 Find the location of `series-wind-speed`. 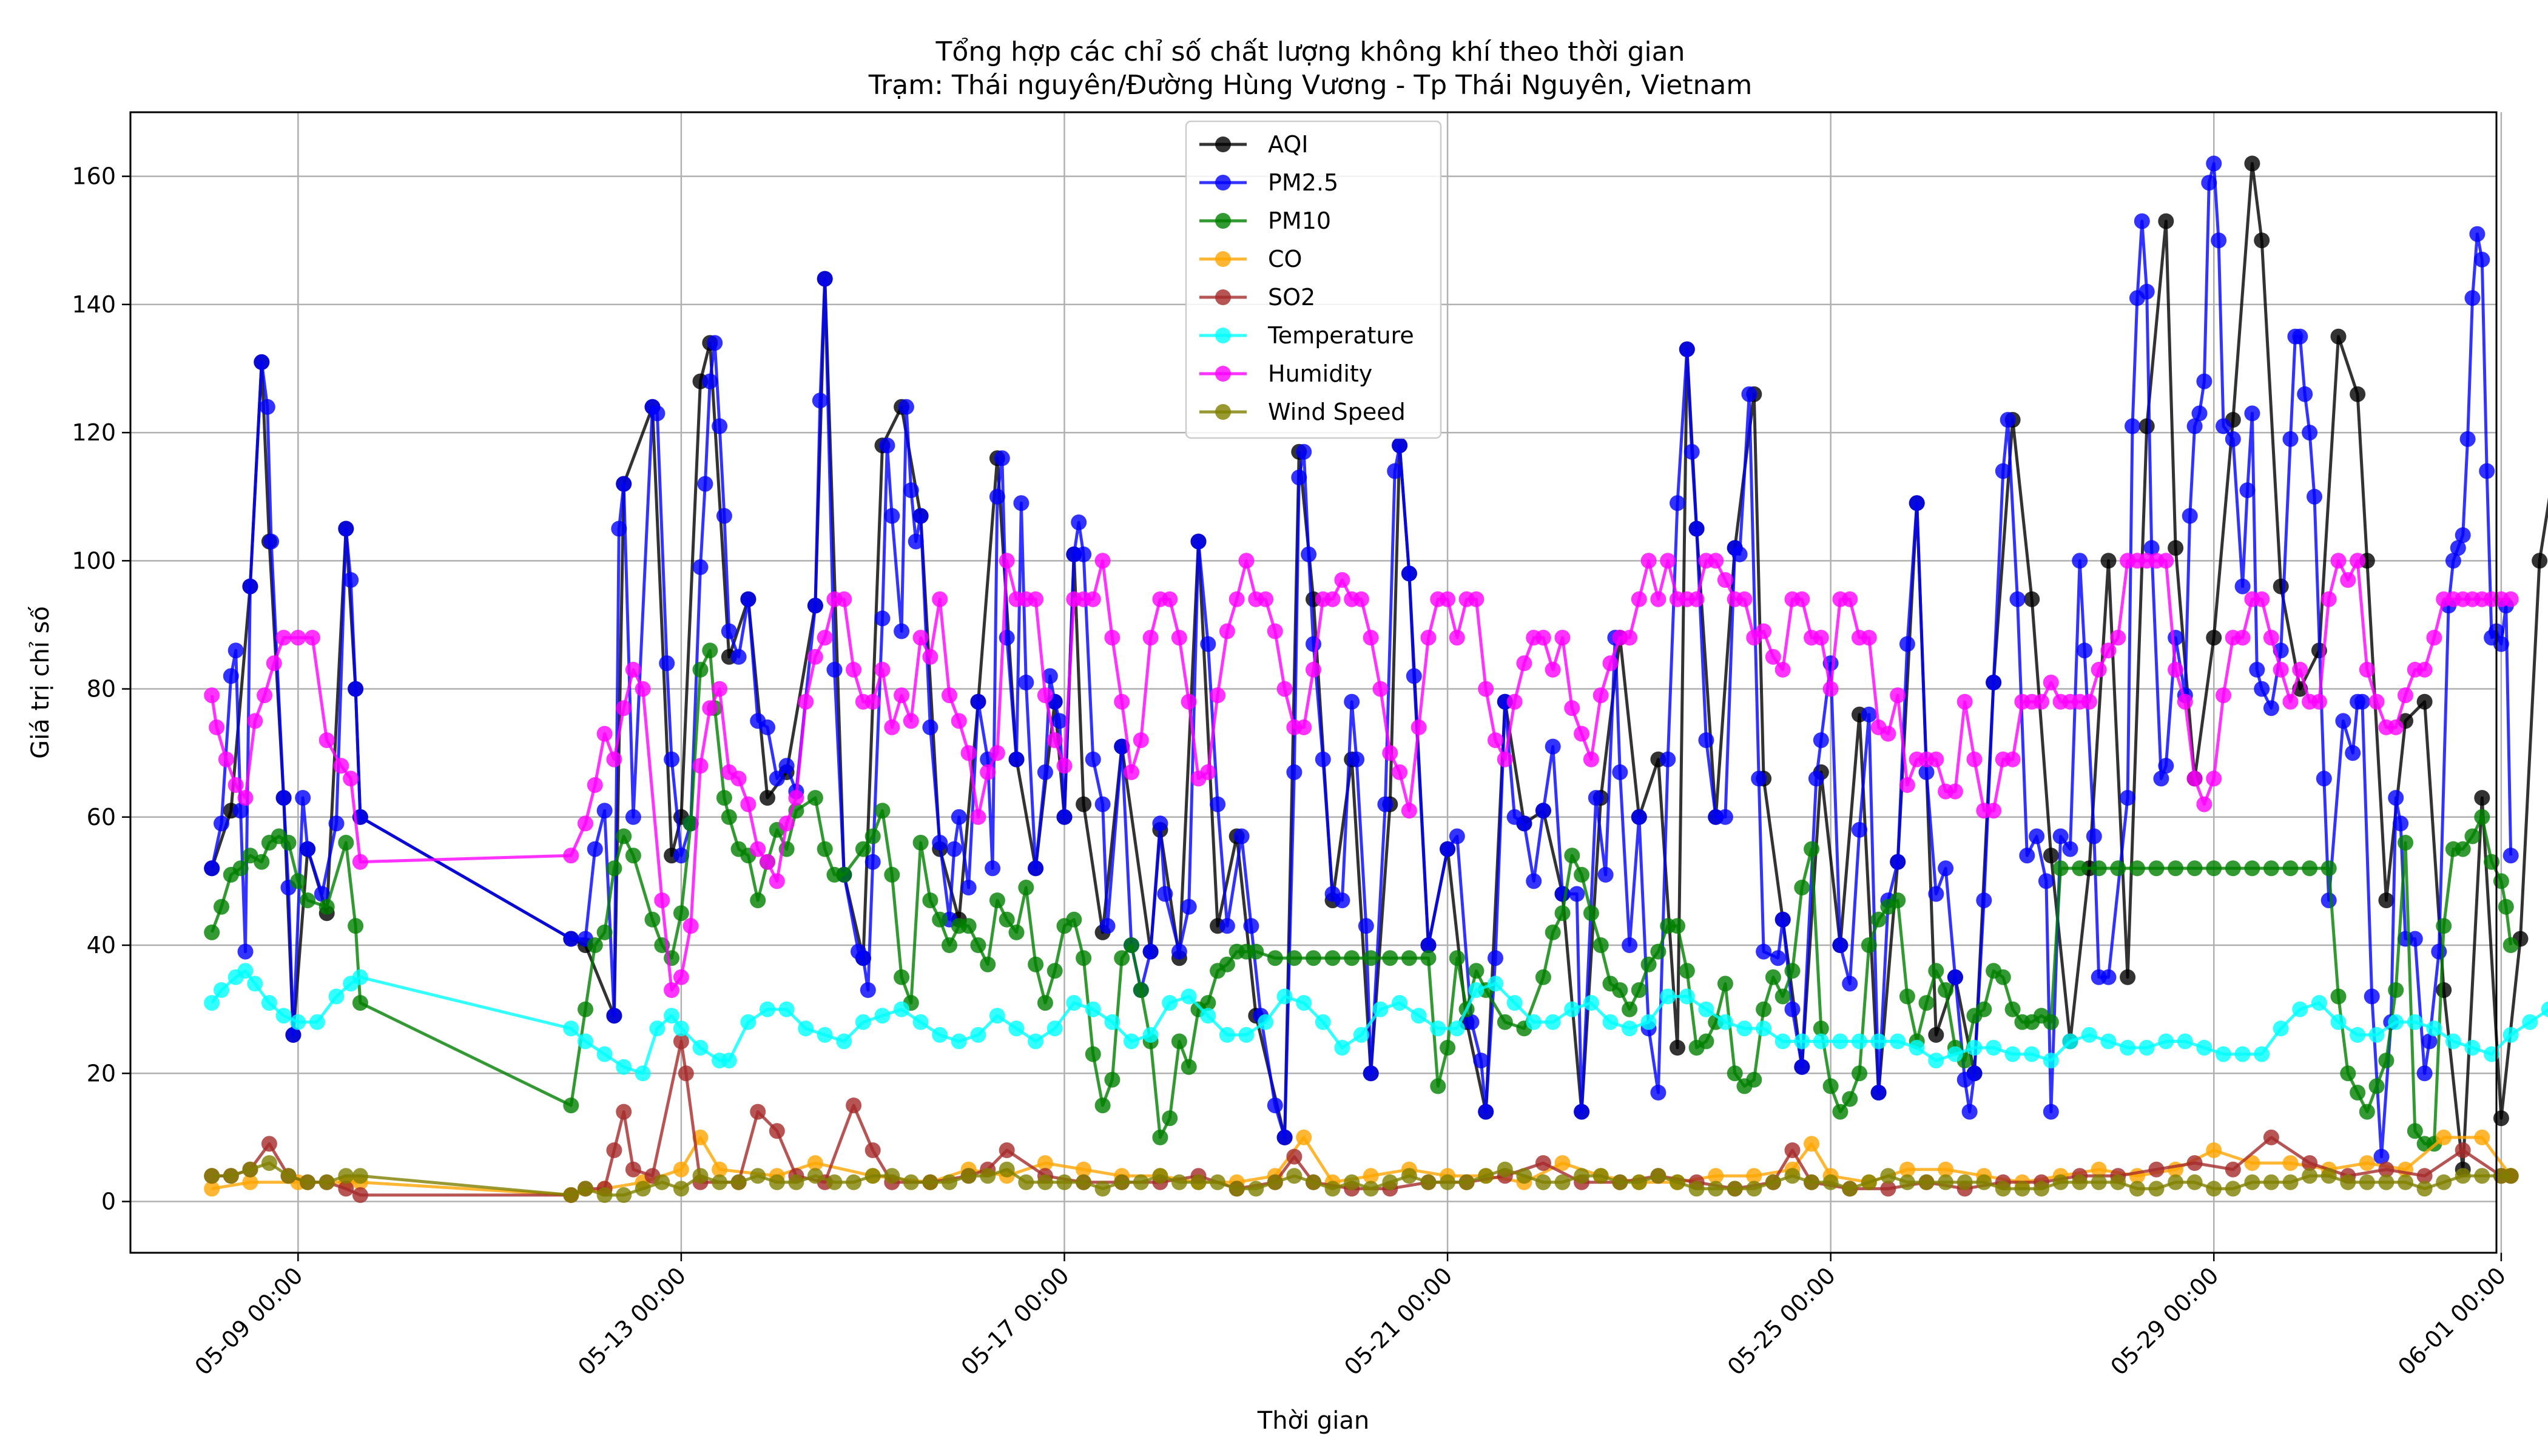

series-wind-speed is located at coordinates (1361, 1179).